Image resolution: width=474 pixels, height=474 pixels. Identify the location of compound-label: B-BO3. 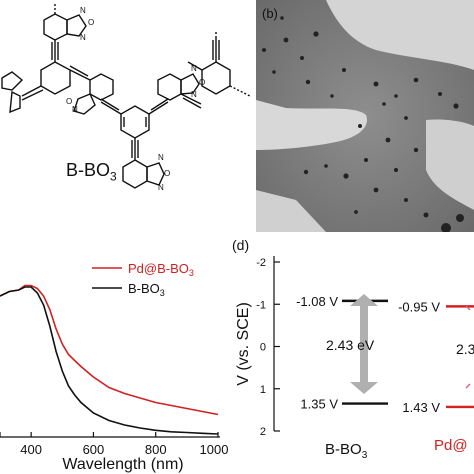
(91, 172).